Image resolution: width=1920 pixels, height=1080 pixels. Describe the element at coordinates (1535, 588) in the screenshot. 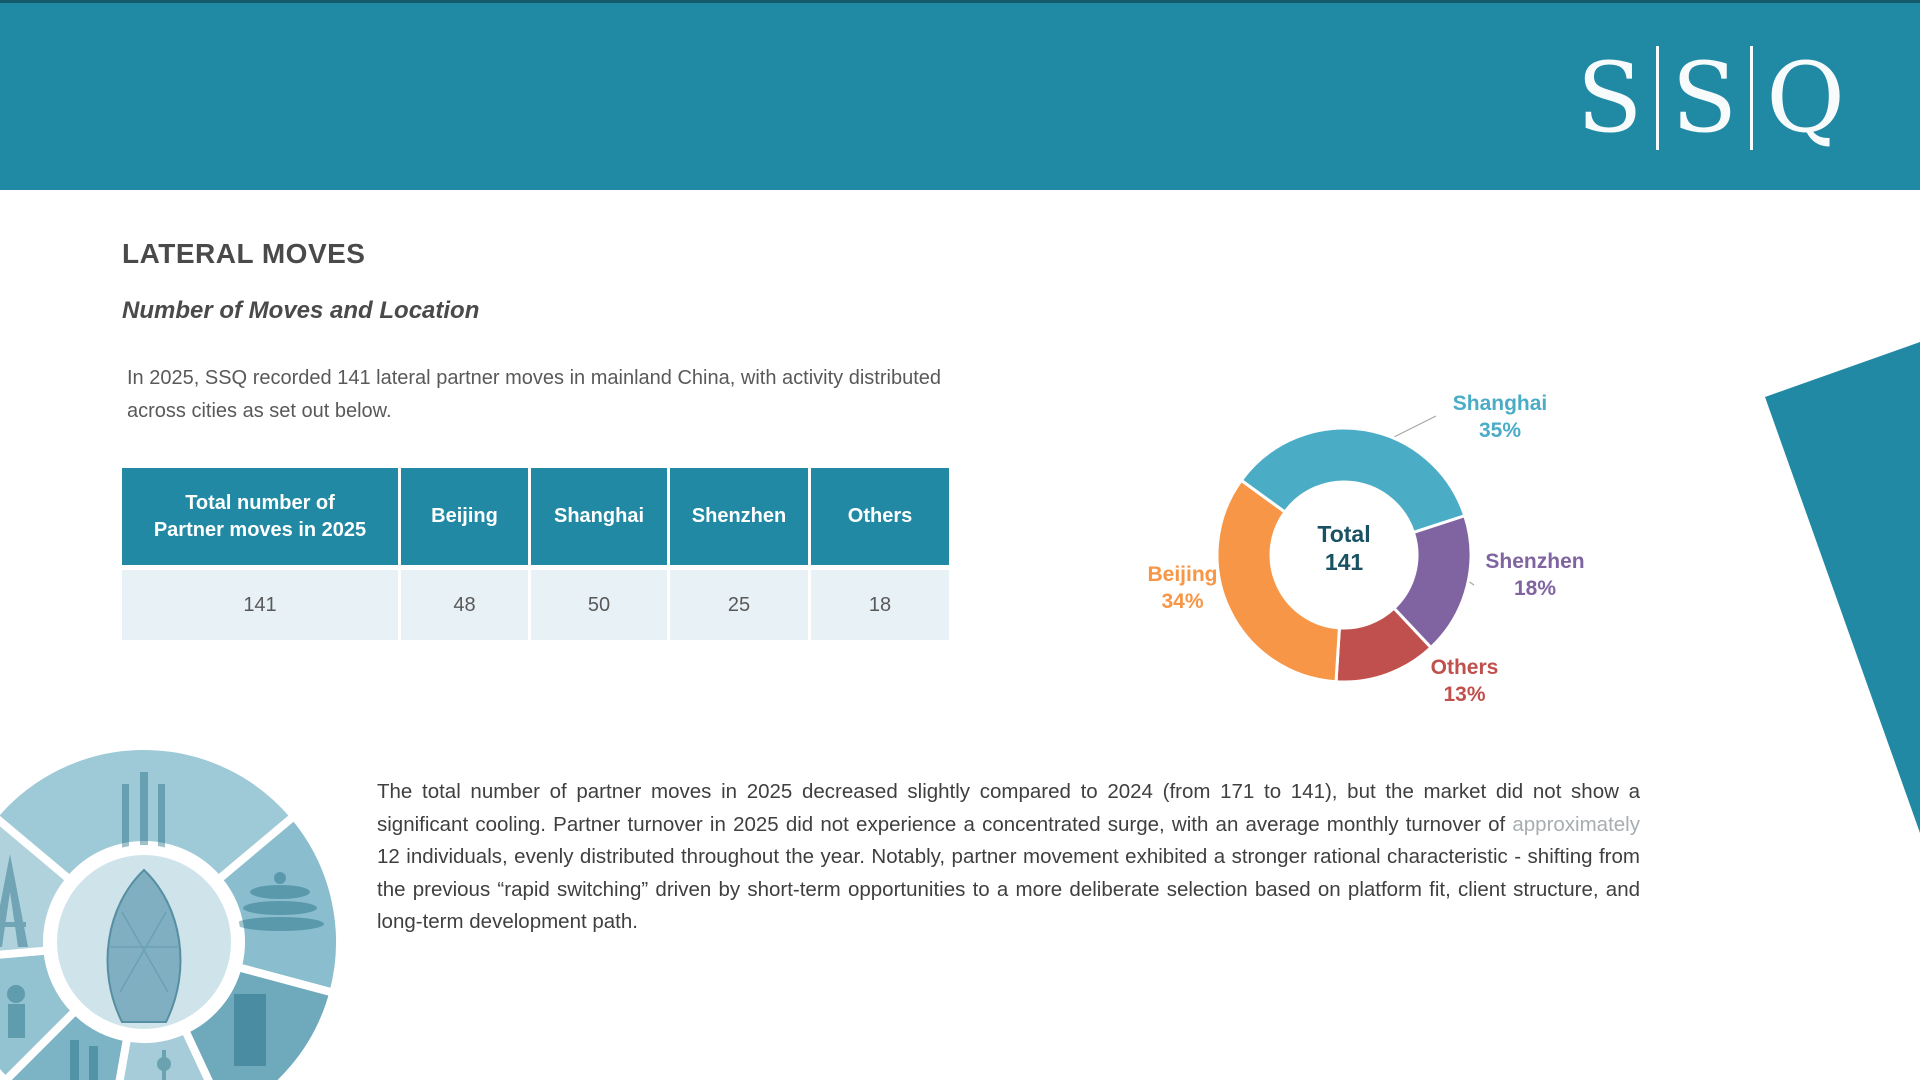

I see `callout-shenzhen-pct: 18%` at that location.